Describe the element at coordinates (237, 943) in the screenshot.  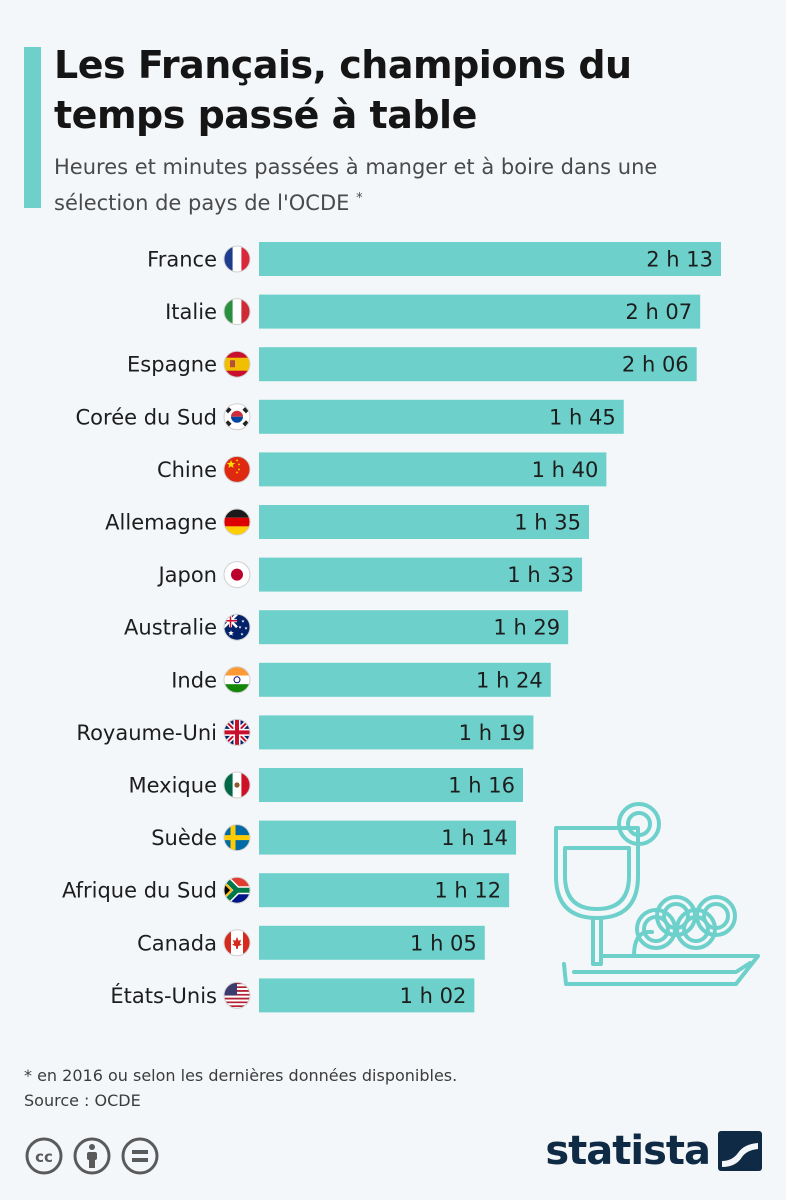
I see `flag-canada-icon` at that location.